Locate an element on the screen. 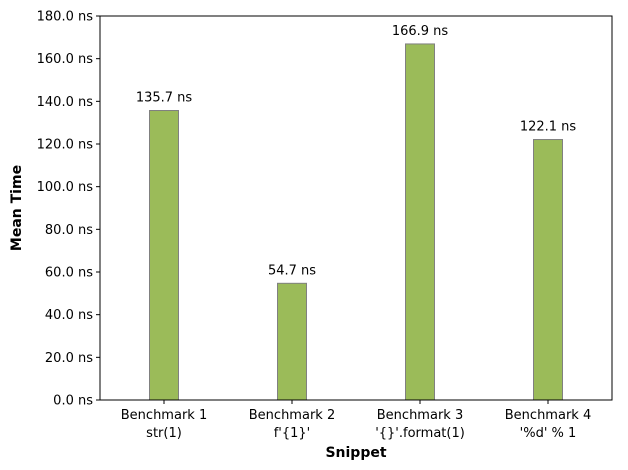 This screenshot has width=628, height=470. y-tick-label: 0.0 ns is located at coordinates (73, 401).